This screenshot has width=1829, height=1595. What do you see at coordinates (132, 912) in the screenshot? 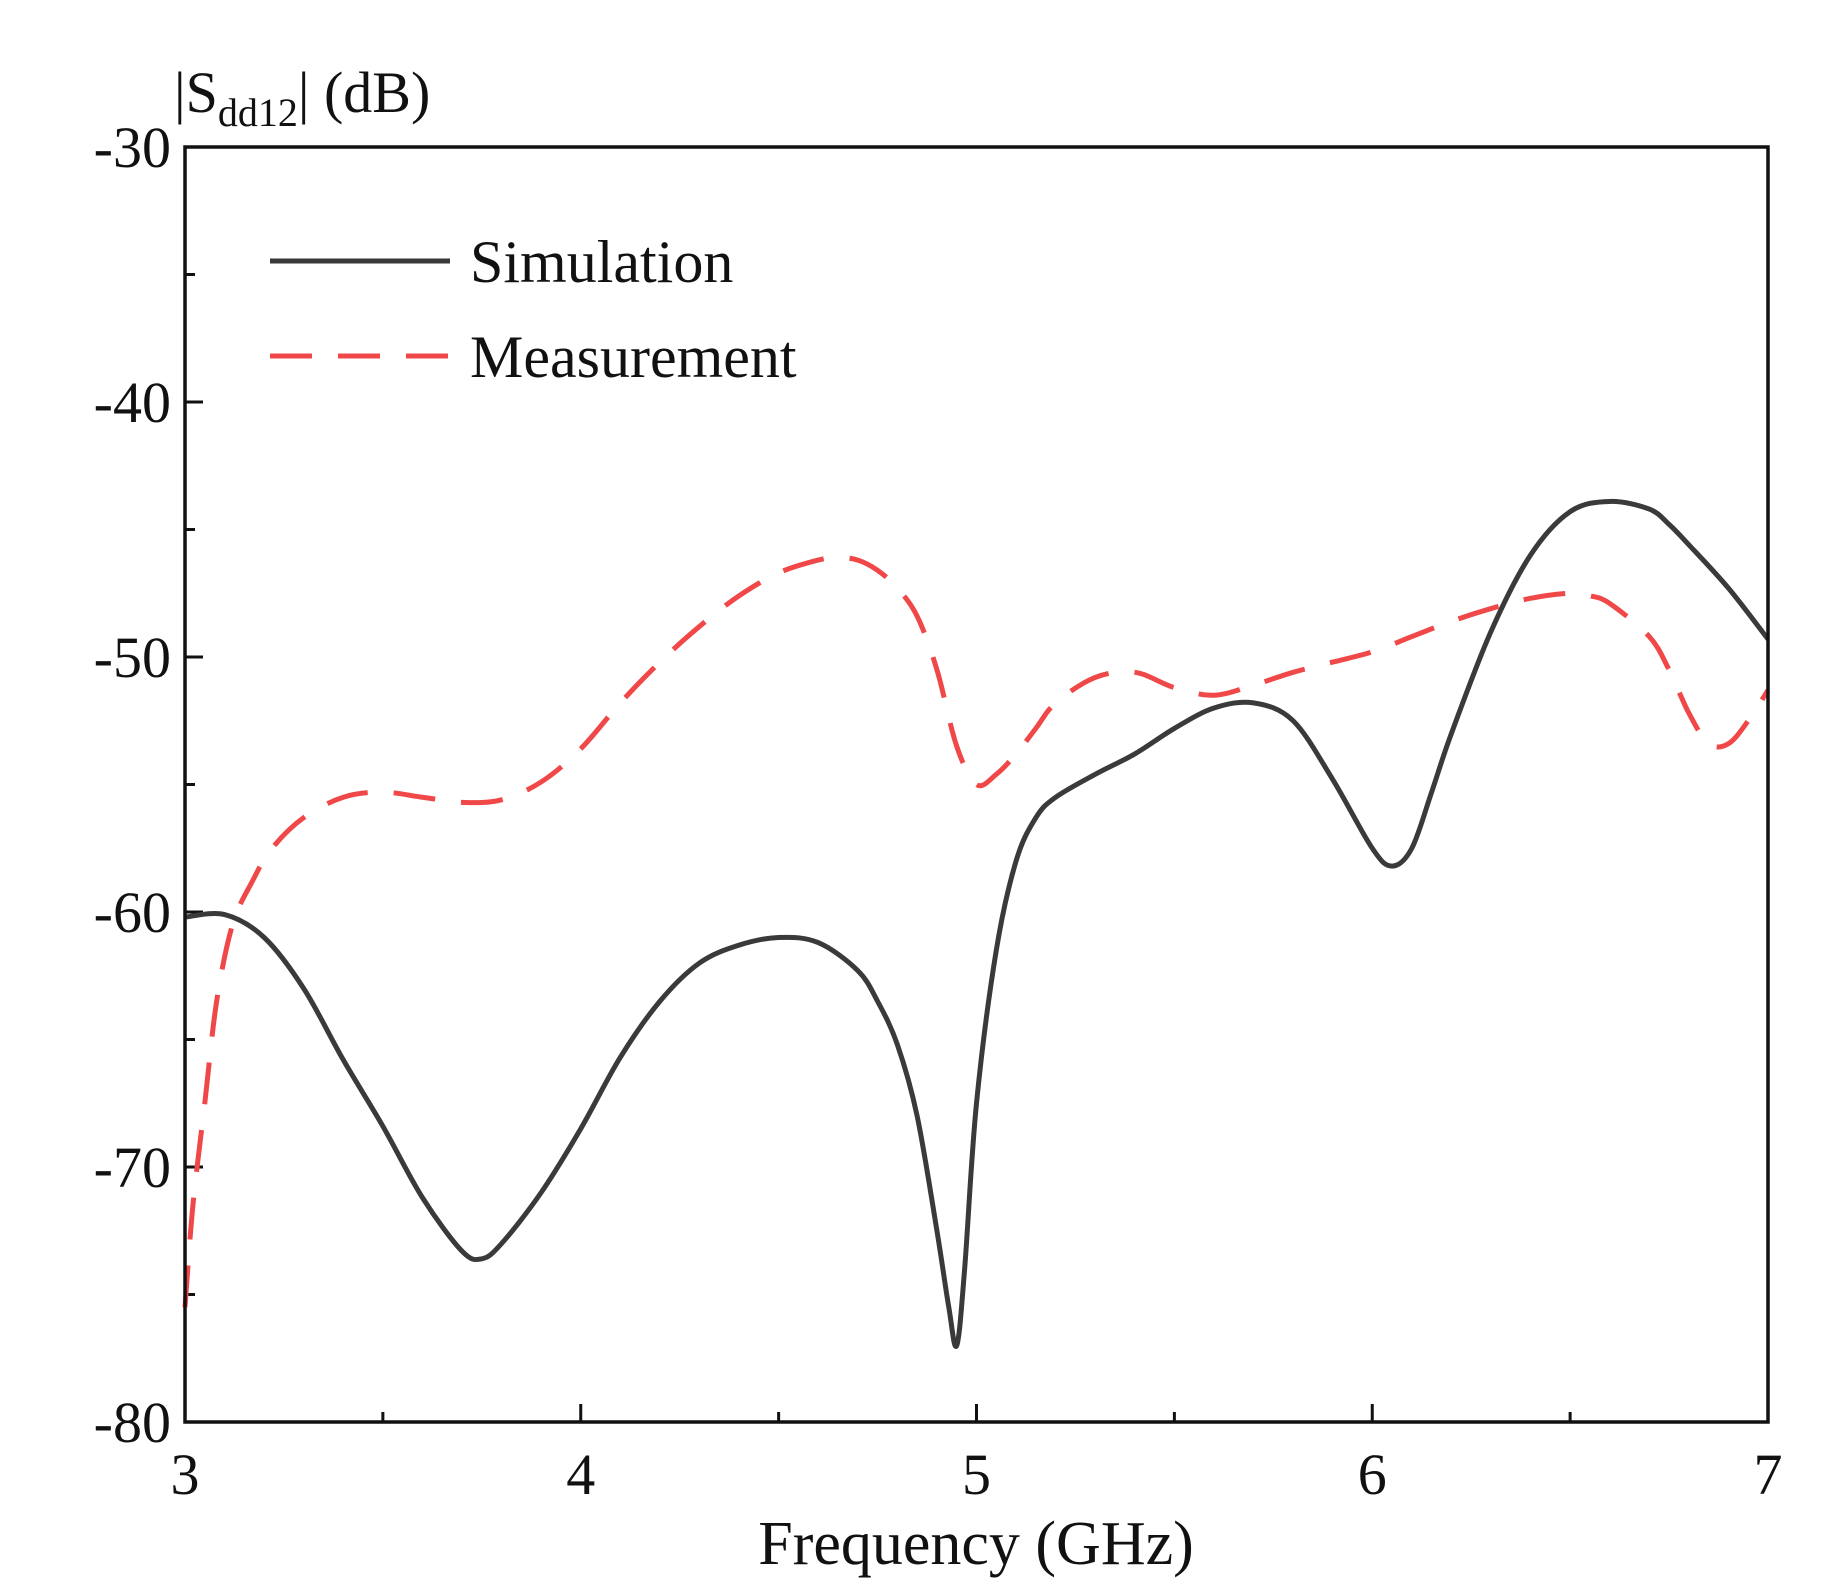
I see `y-tick-label: -60` at bounding box center [132, 912].